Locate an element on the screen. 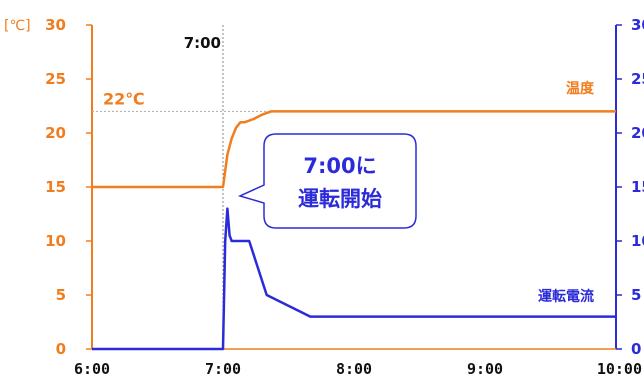 This screenshot has height=380, width=644. callout-bubble is located at coordinates (327, 181).